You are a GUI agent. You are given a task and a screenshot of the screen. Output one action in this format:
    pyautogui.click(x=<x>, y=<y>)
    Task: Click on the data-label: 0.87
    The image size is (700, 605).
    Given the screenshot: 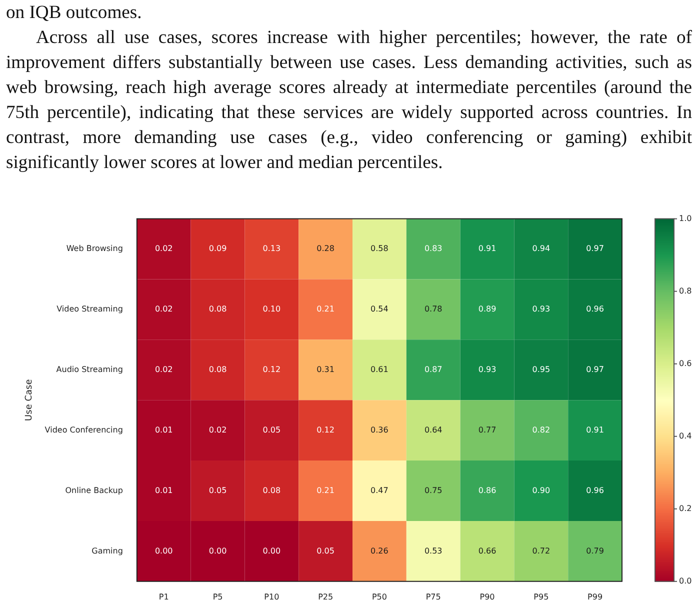 What is the action you would take?
    pyautogui.click(x=433, y=369)
    